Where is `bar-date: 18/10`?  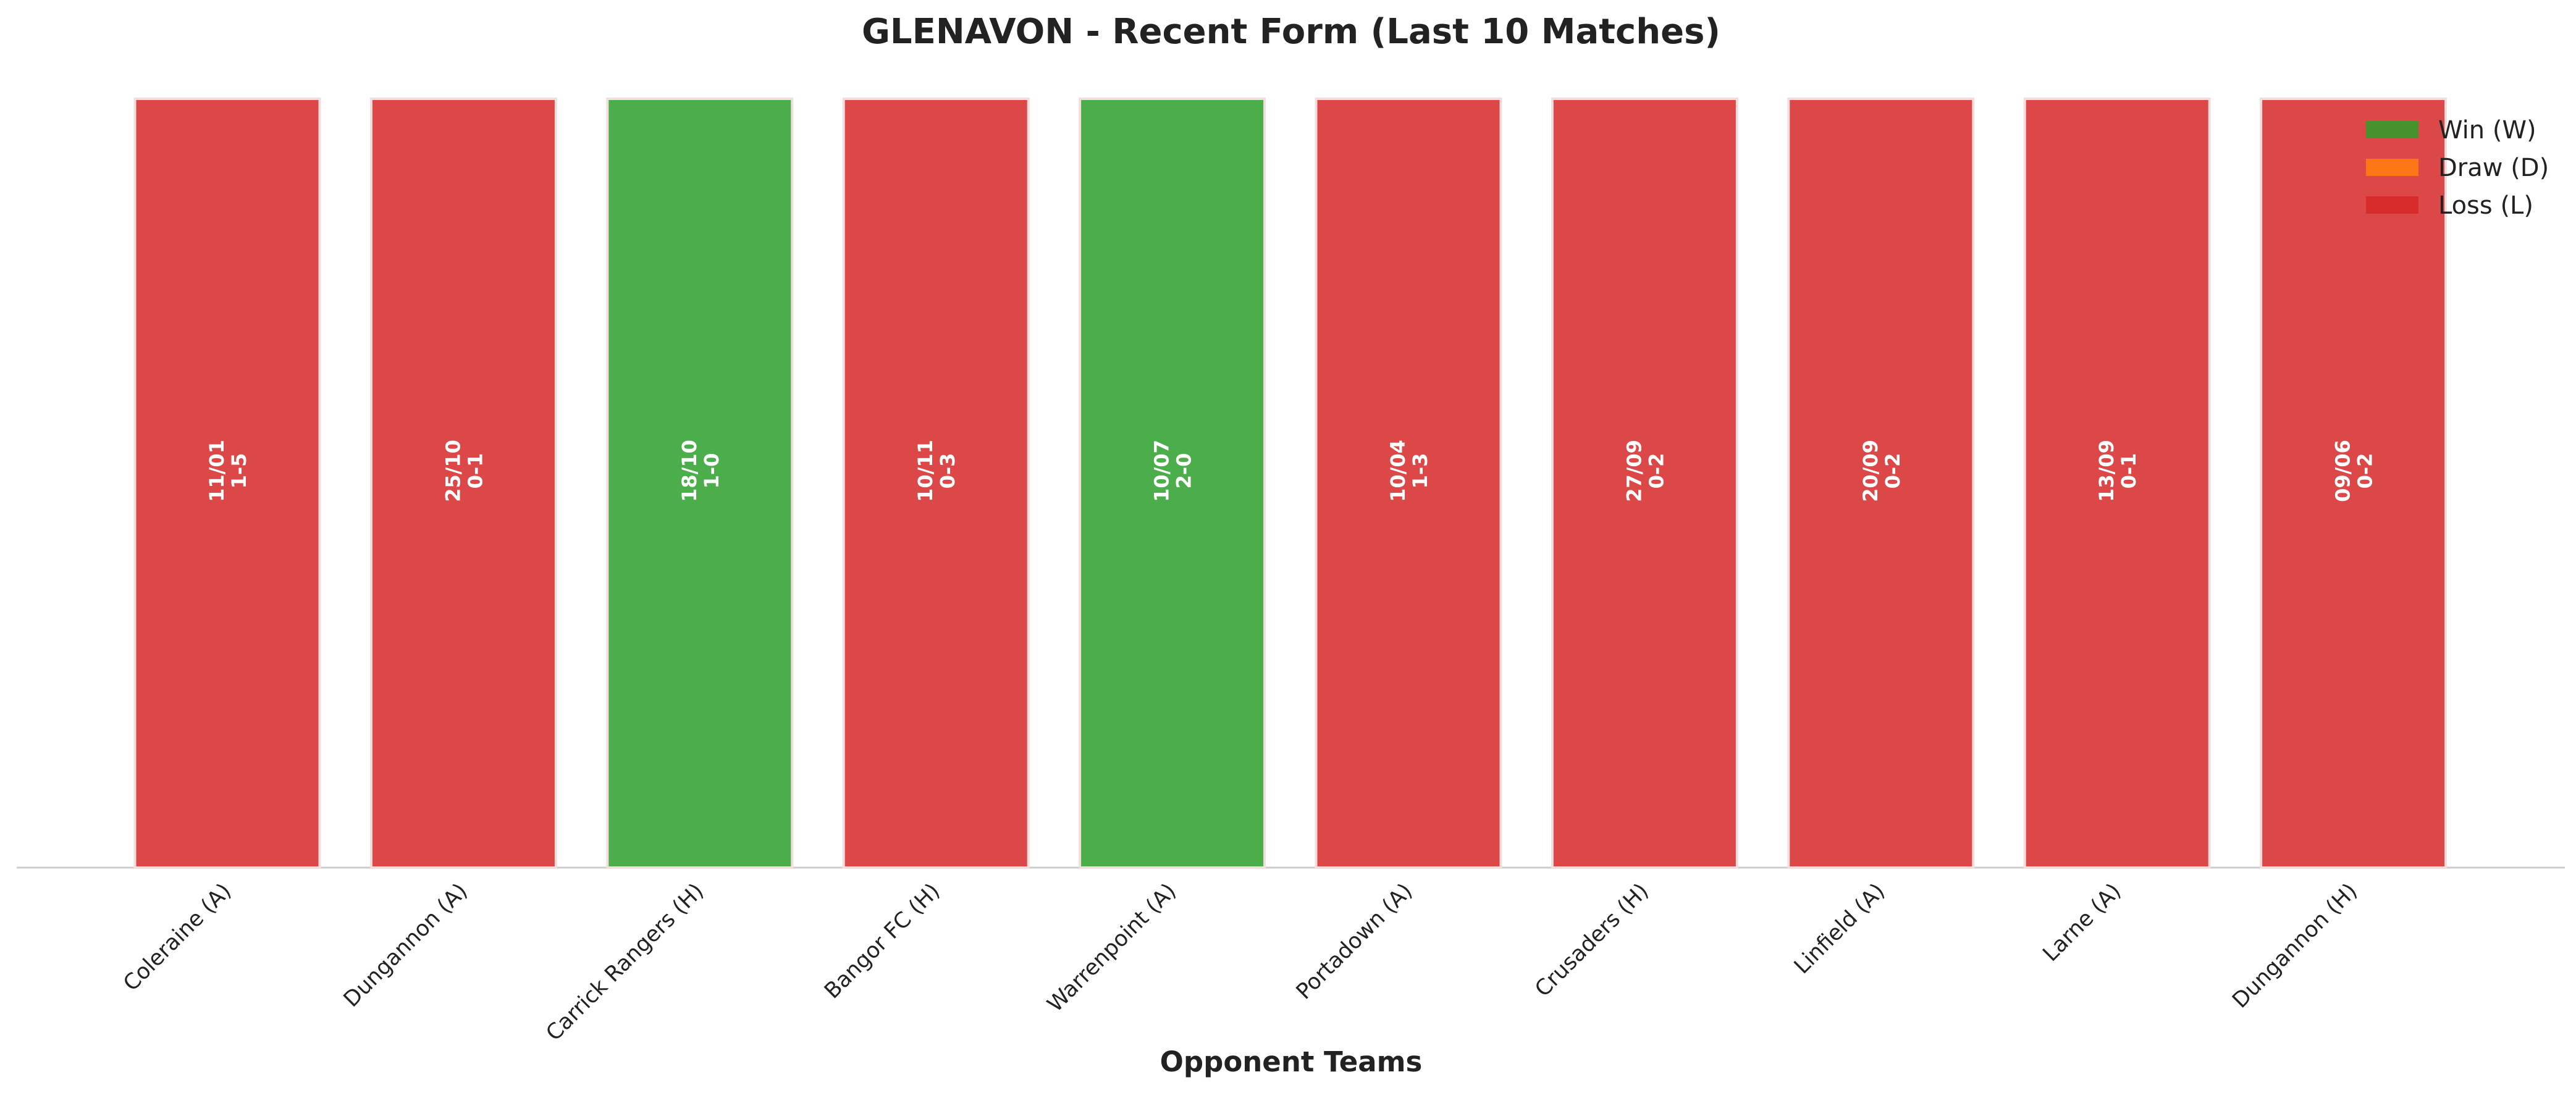 bar-date: 18/10 is located at coordinates (689, 471).